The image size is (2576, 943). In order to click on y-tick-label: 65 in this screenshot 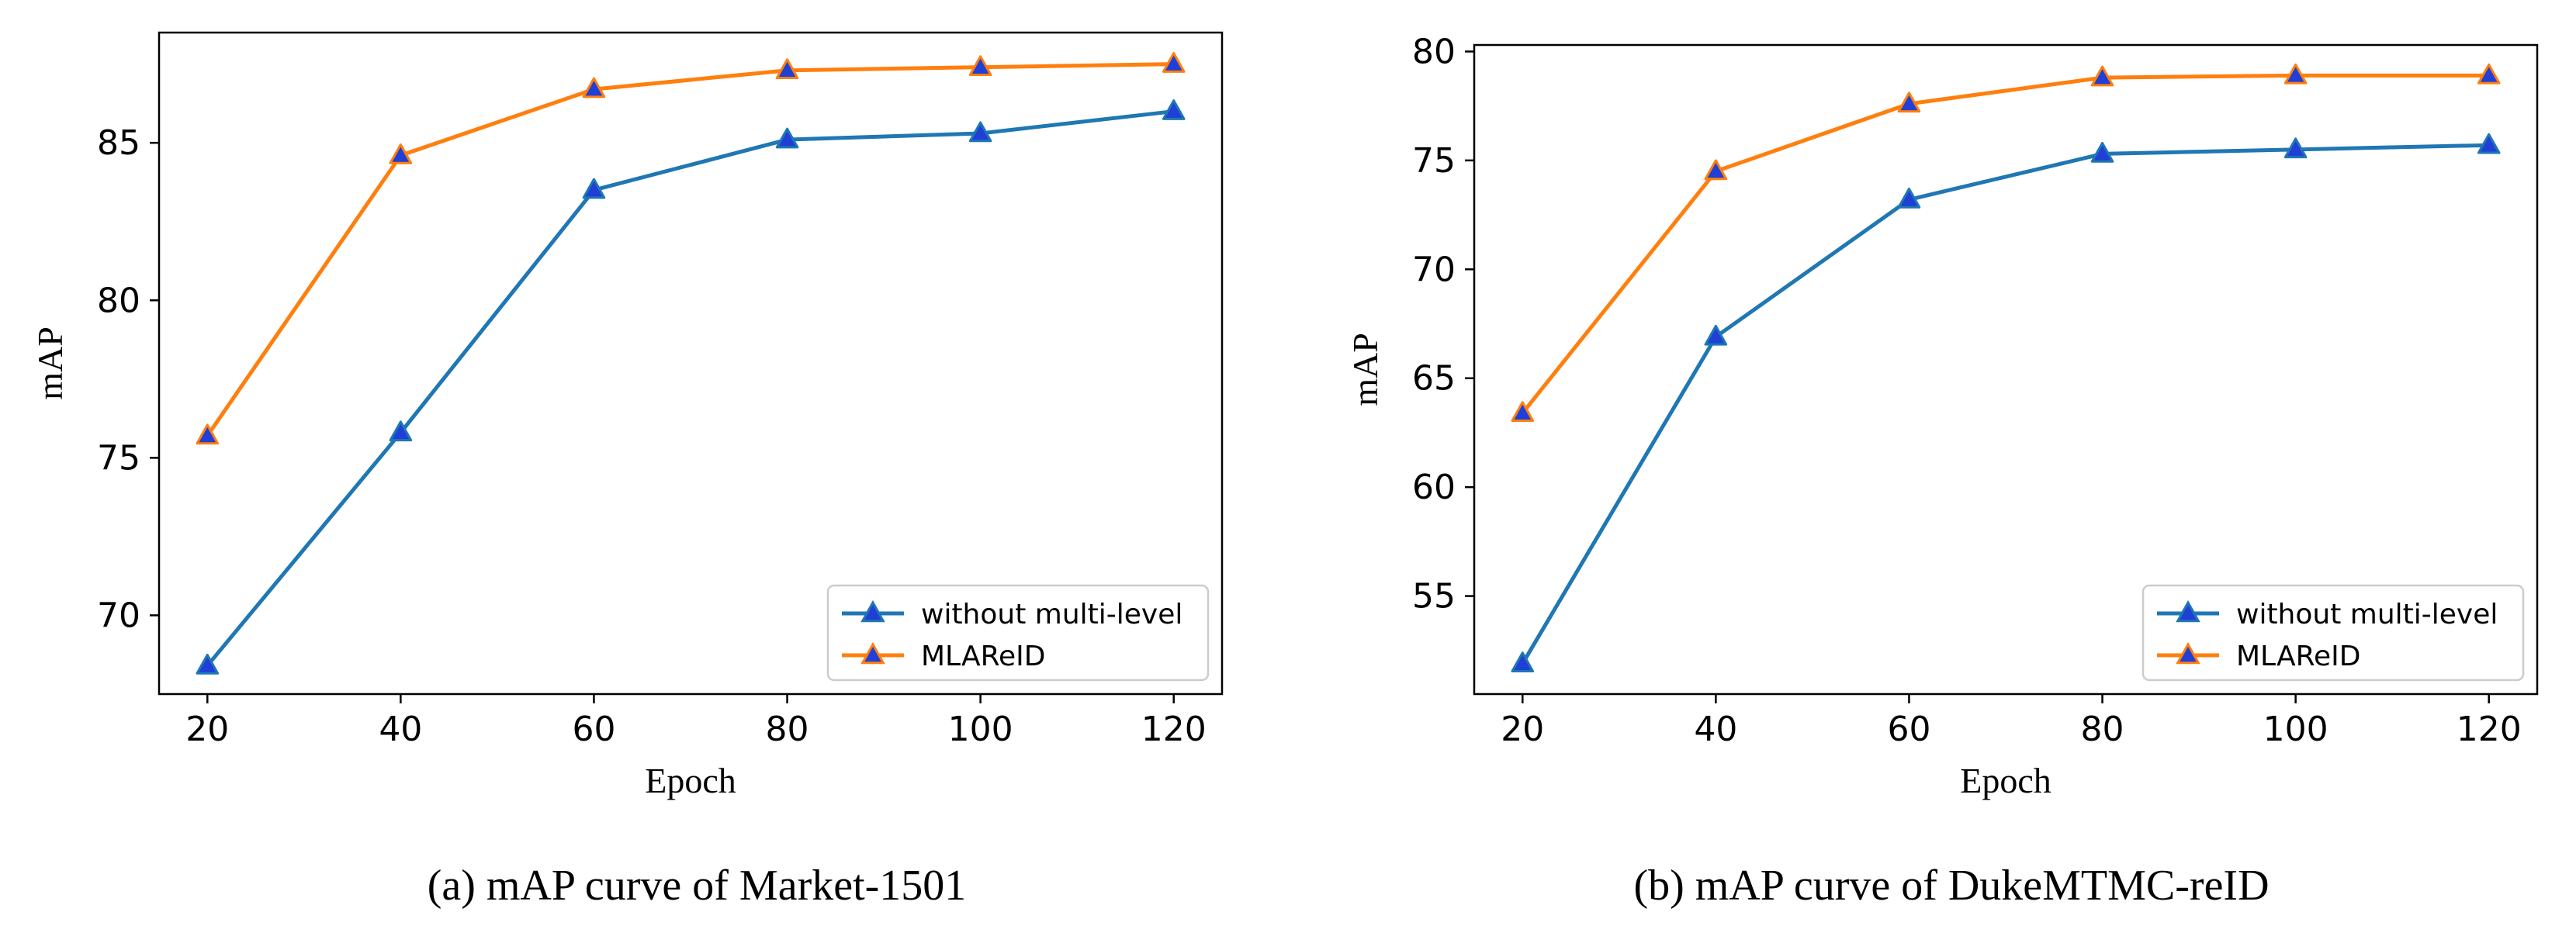, I will do `click(1434, 379)`.